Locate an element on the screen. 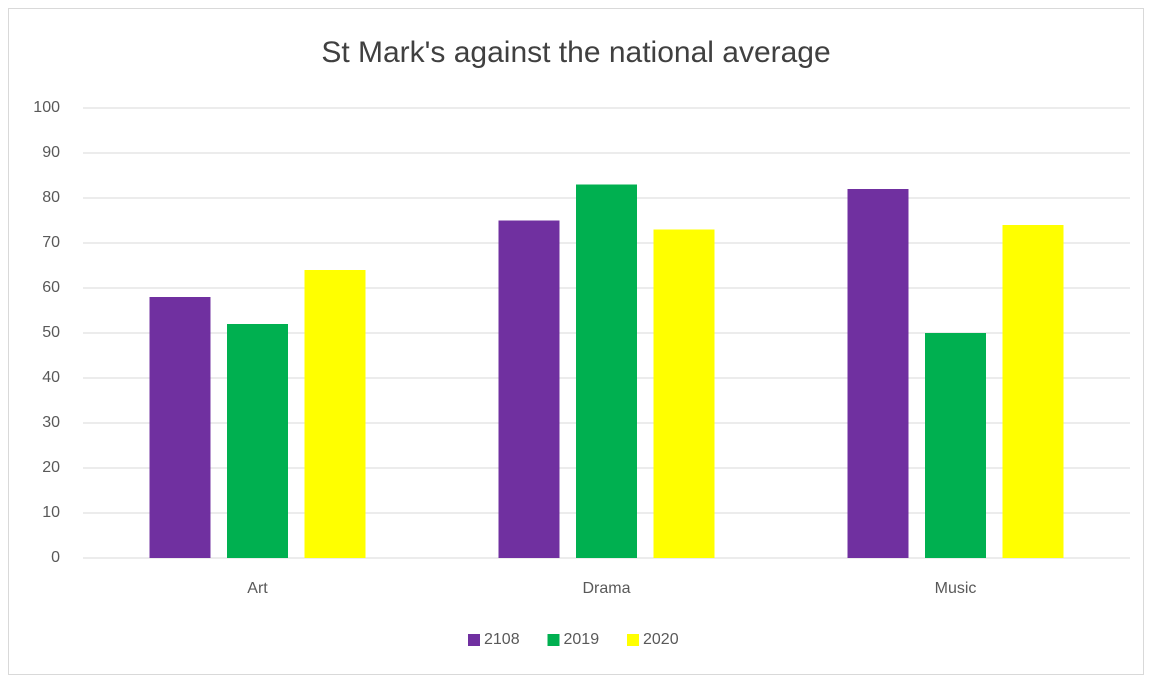 This screenshot has height=675, width=1152. y-tick-label: 80 is located at coordinates (51, 197).